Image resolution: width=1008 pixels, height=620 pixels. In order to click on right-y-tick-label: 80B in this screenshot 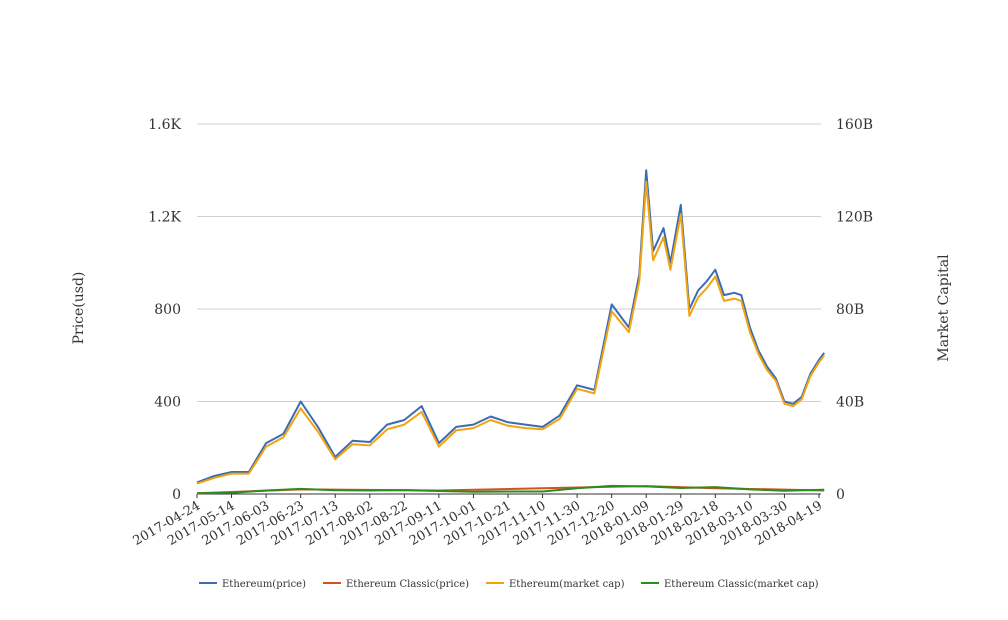, I will do `click(850, 310)`.